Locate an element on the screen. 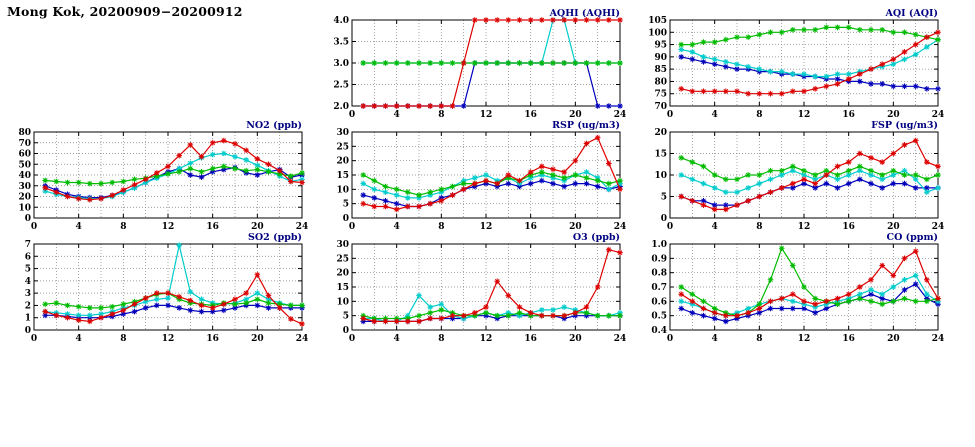  svg-text: 4.0 is located at coordinates (341, 21).